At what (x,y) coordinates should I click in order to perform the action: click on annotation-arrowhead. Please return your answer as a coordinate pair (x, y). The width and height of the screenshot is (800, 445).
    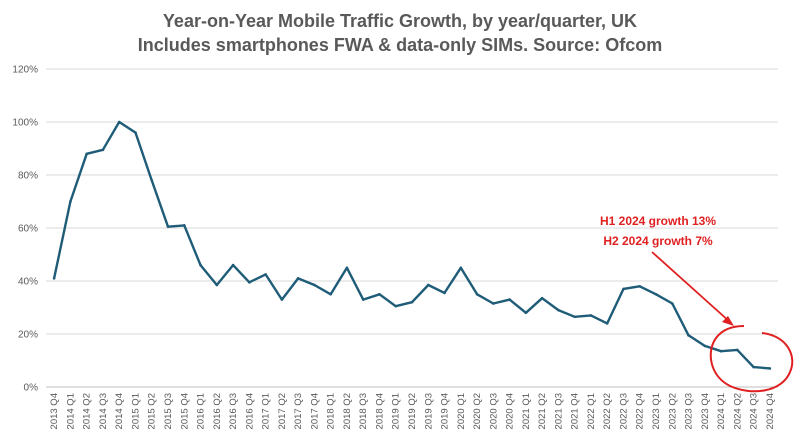
    Looking at the image, I should click on (728, 321).